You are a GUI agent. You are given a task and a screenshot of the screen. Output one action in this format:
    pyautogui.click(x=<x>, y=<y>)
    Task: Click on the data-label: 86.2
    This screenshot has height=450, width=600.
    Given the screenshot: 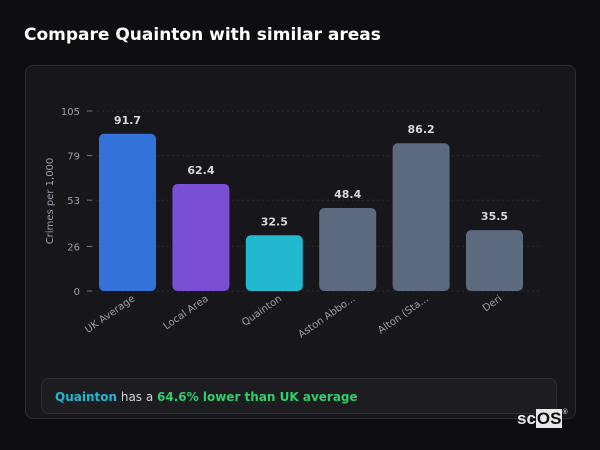 What is the action you would take?
    pyautogui.click(x=421, y=129)
    